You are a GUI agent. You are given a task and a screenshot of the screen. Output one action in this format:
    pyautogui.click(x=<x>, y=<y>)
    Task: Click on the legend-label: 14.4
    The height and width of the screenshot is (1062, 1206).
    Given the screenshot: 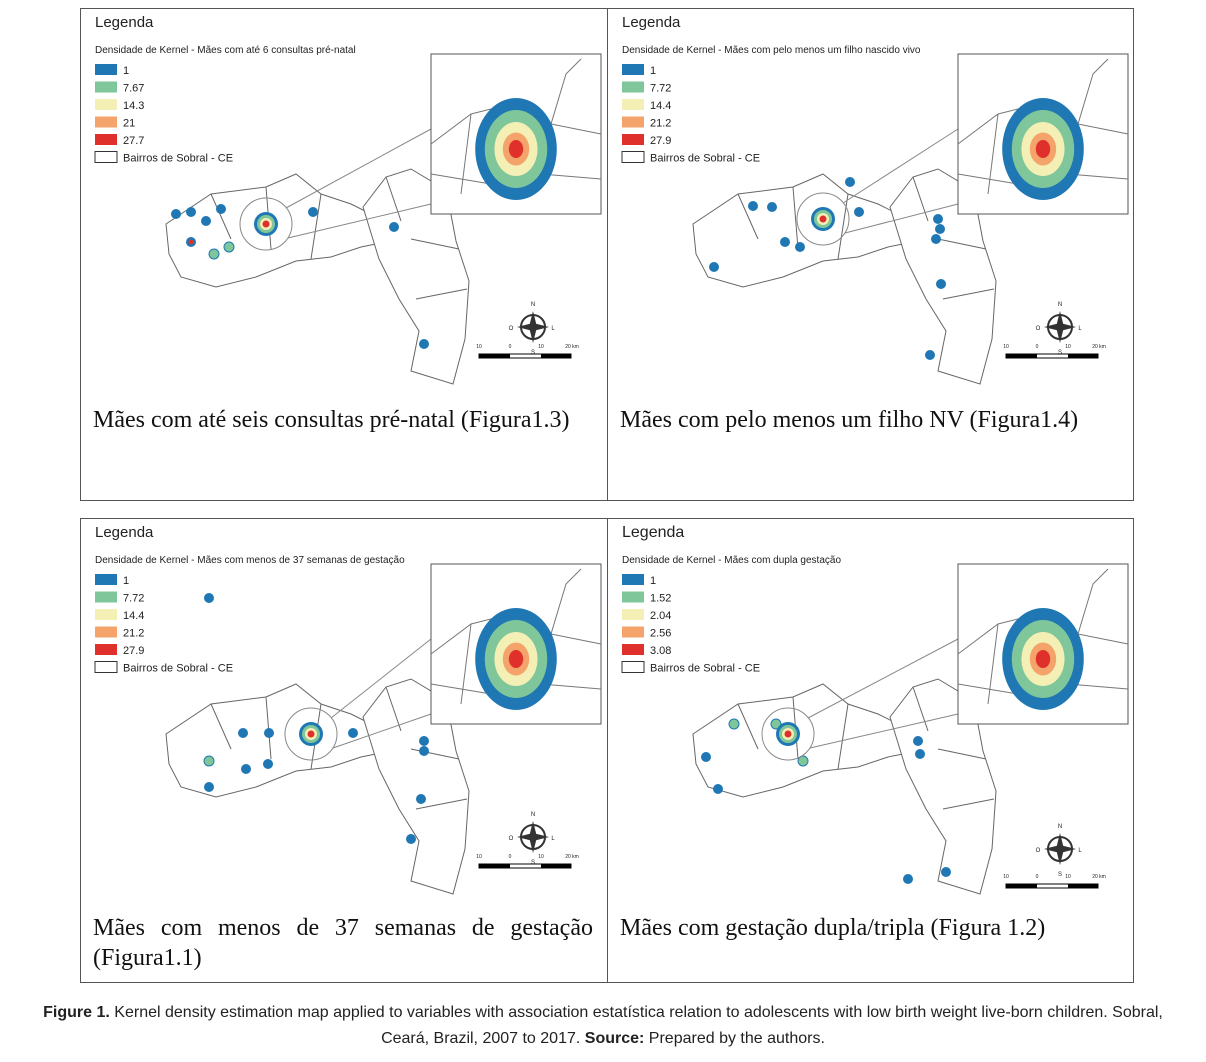 What is the action you would take?
    pyautogui.click(x=133, y=616)
    